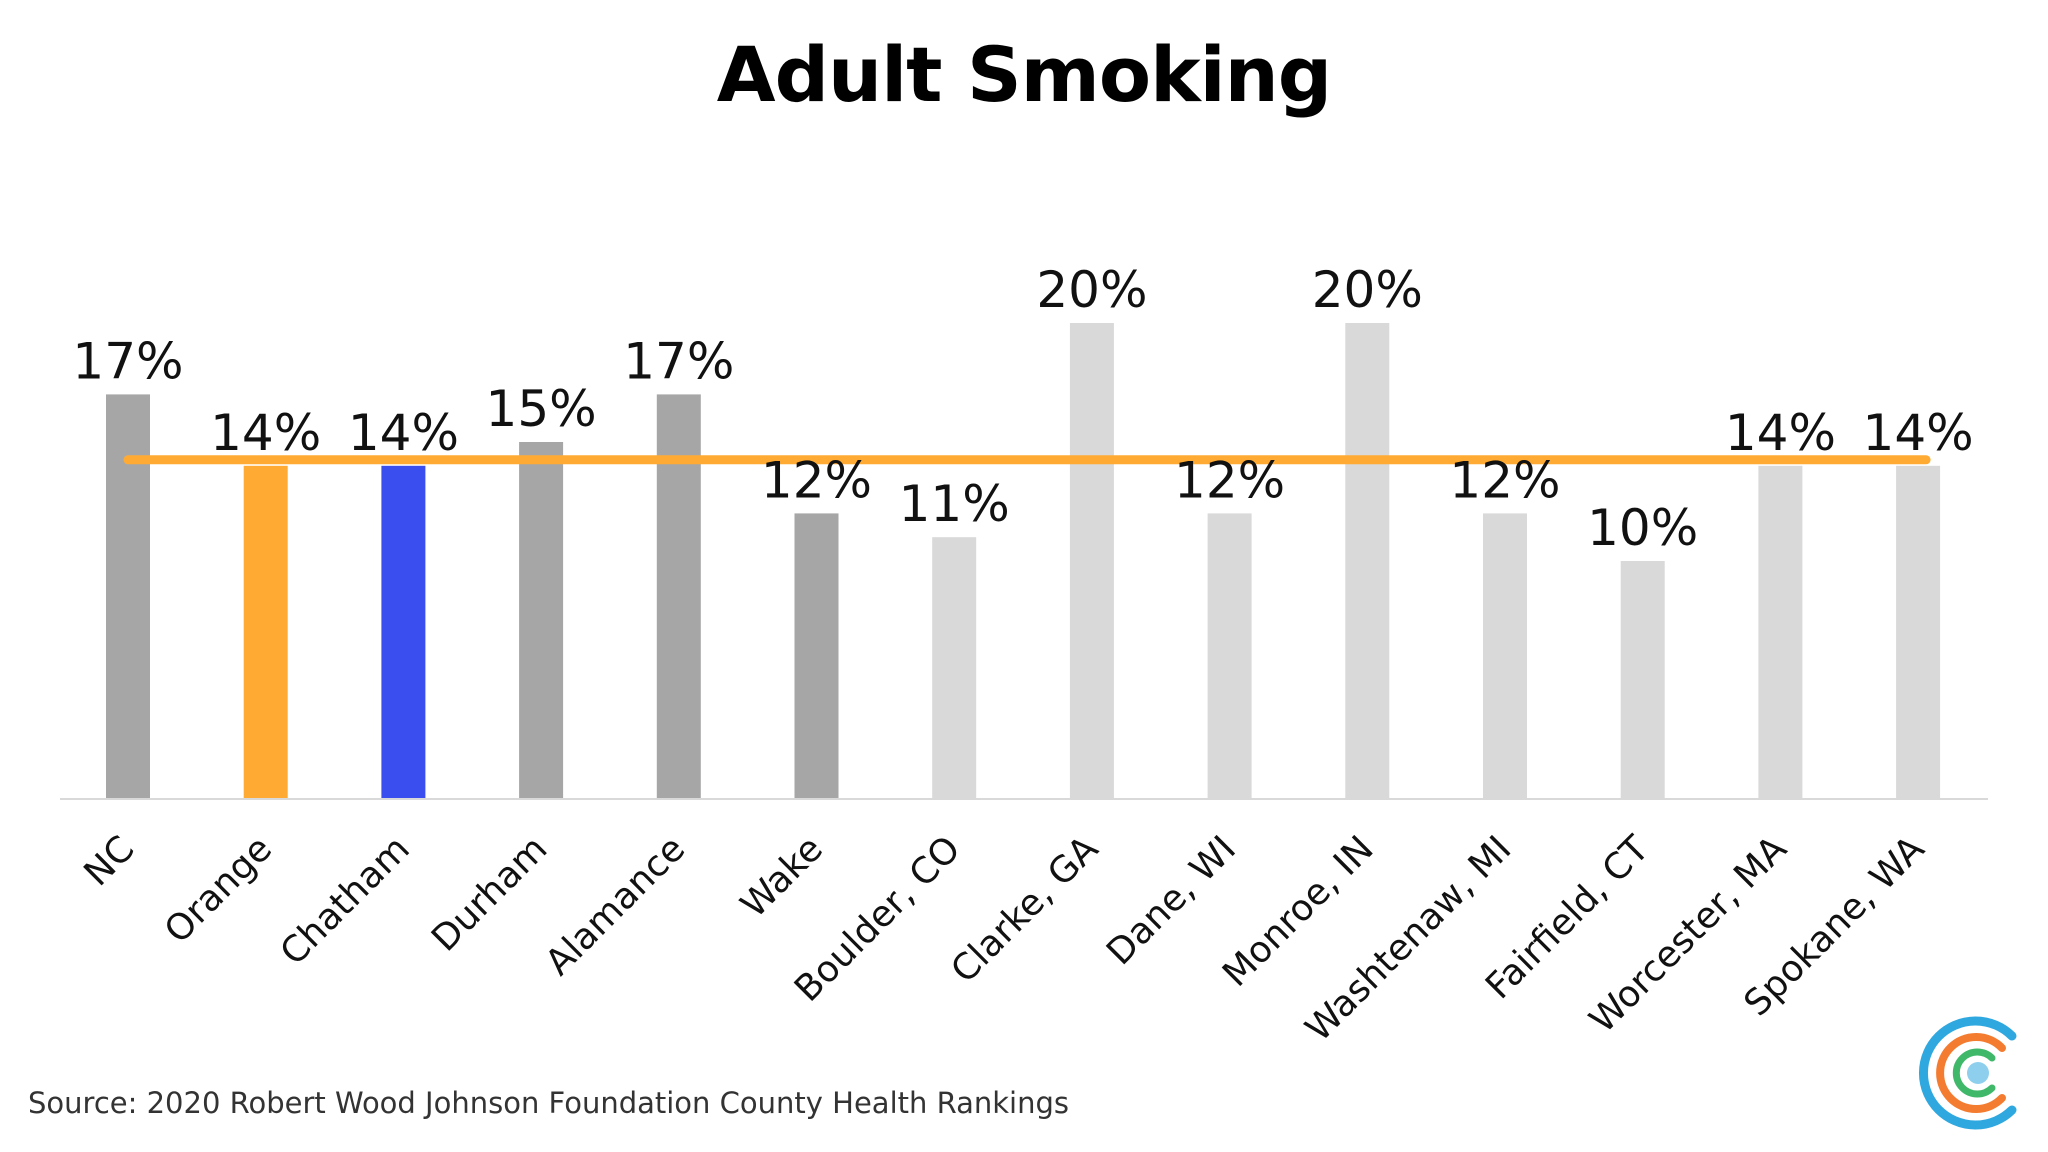 The image size is (2048, 1152). What do you see at coordinates (678, 361) in the screenshot?
I see `value-label-4: 17%` at bounding box center [678, 361].